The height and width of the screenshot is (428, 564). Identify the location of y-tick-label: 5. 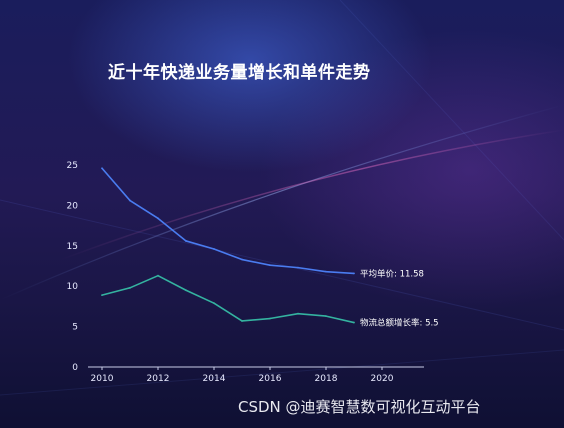
(75, 328).